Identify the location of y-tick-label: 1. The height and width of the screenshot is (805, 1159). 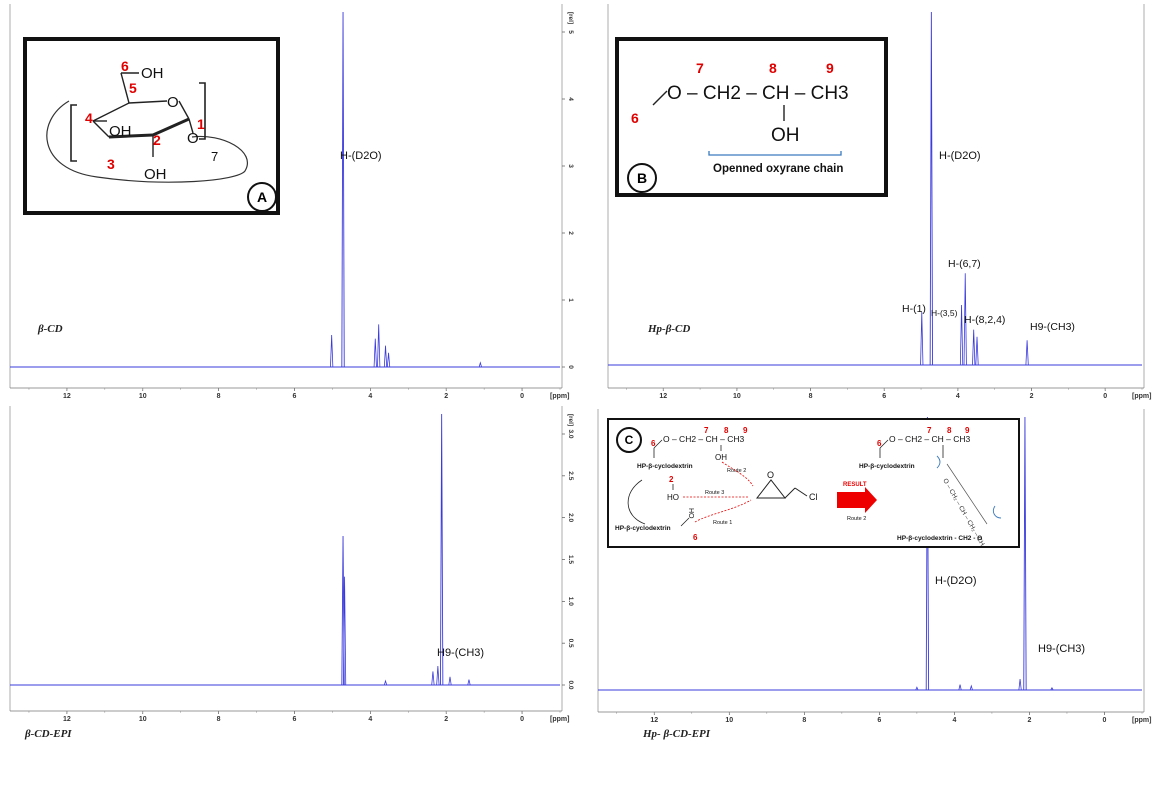
(570, 300).